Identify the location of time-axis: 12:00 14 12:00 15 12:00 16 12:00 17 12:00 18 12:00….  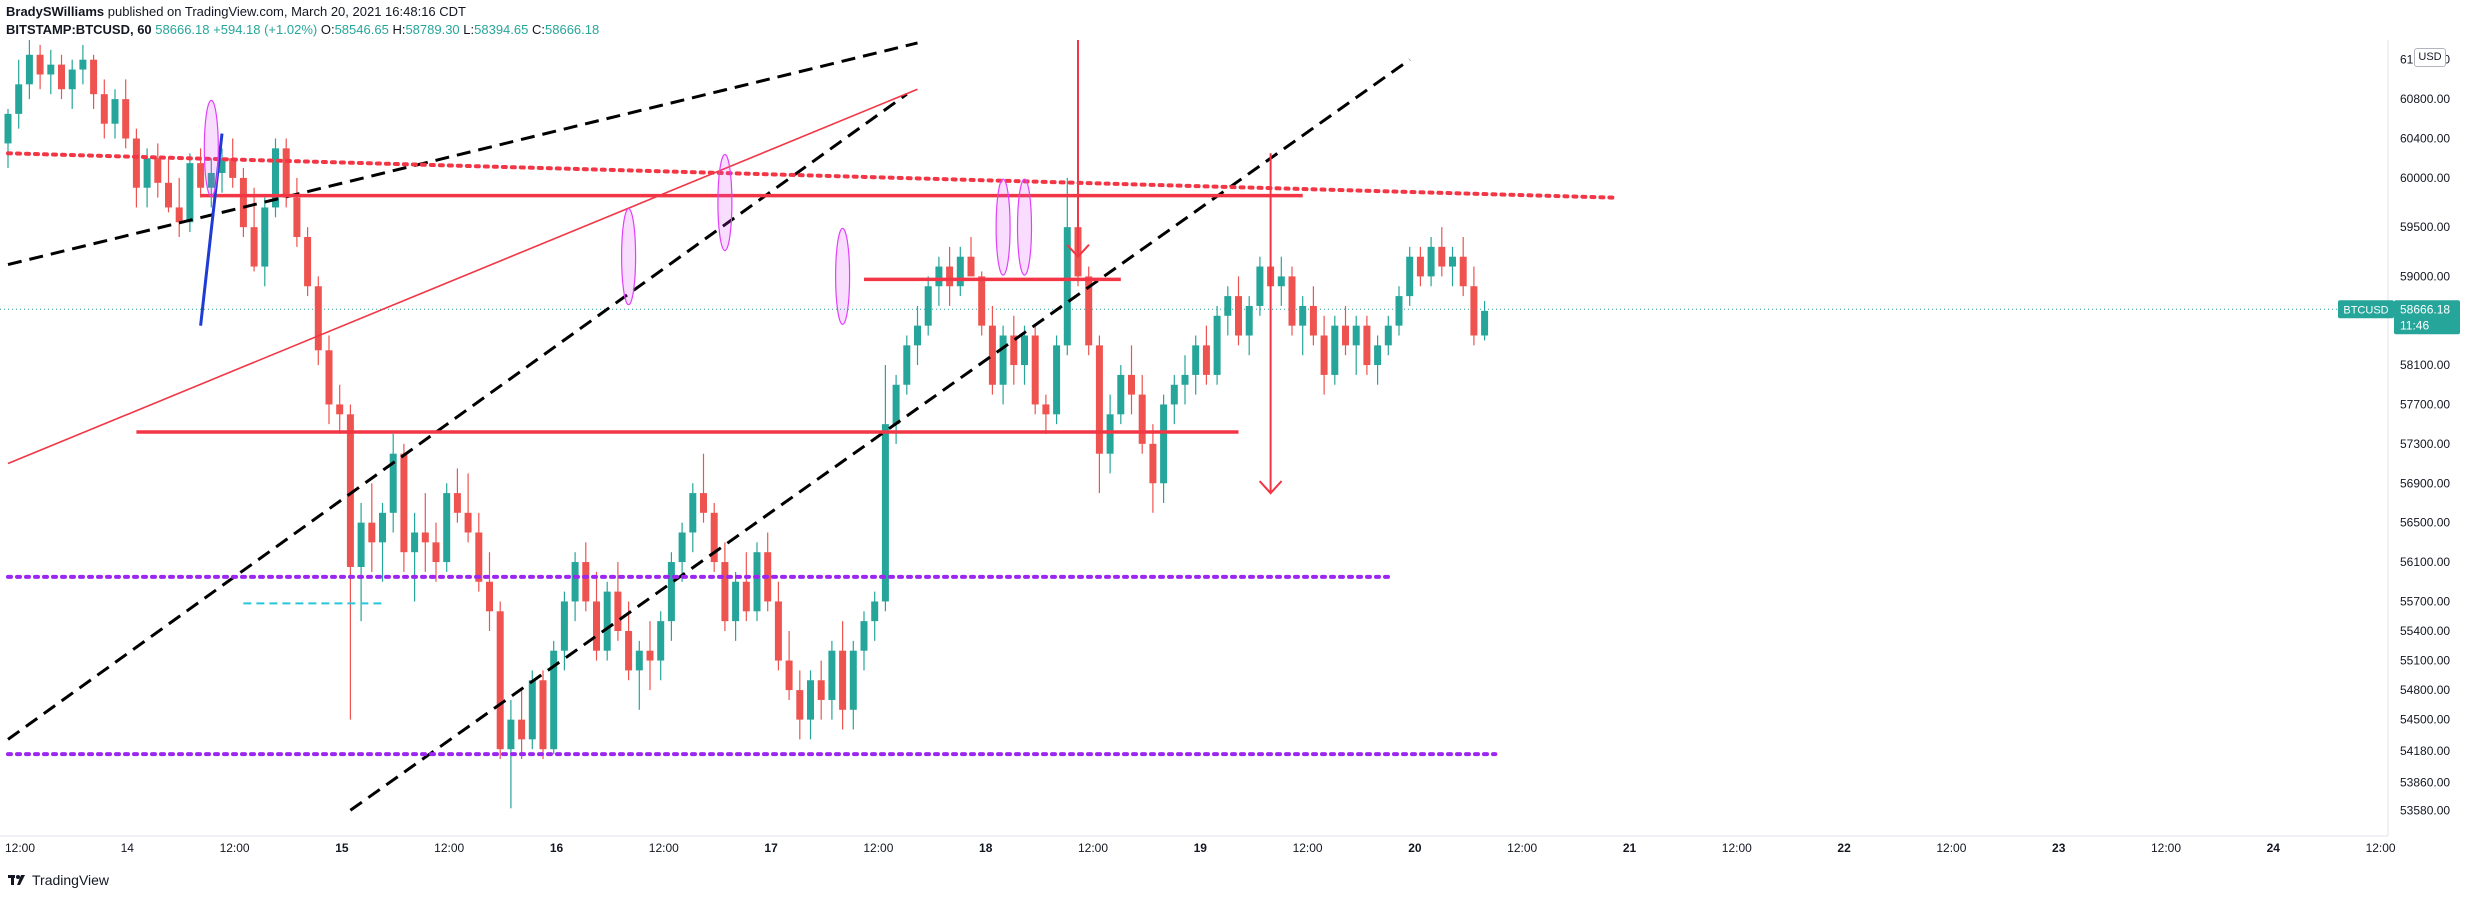
(1198, 845).